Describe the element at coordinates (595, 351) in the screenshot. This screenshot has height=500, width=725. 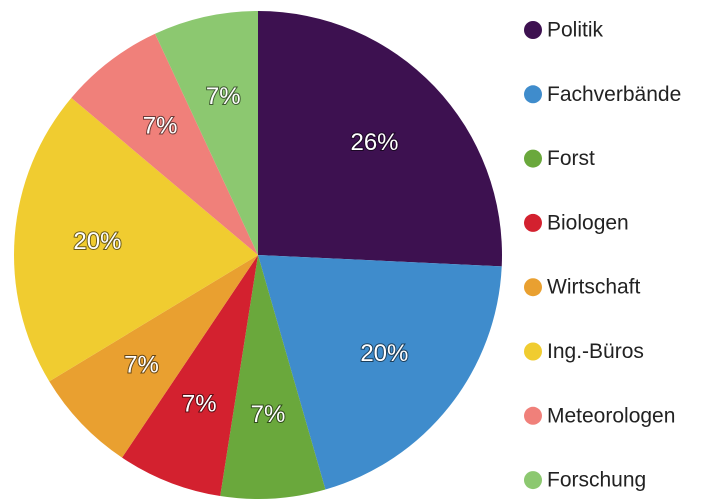
I see `legend-label: Ing.-Büros` at that location.